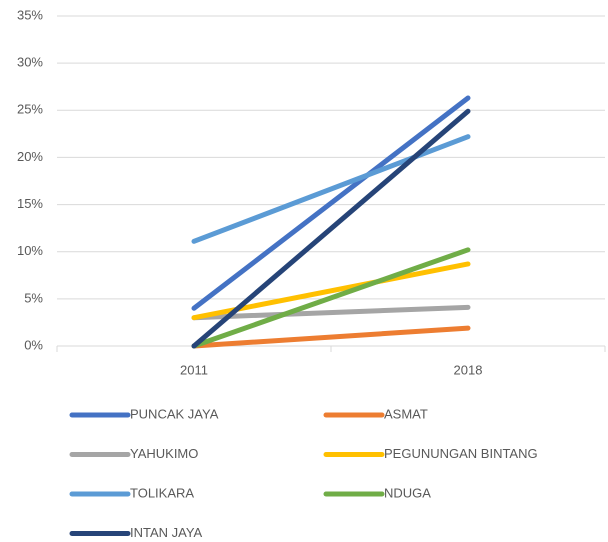  What do you see at coordinates (30, 109) in the screenshot?
I see `y-tick-label: 25%` at bounding box center [30, 109].